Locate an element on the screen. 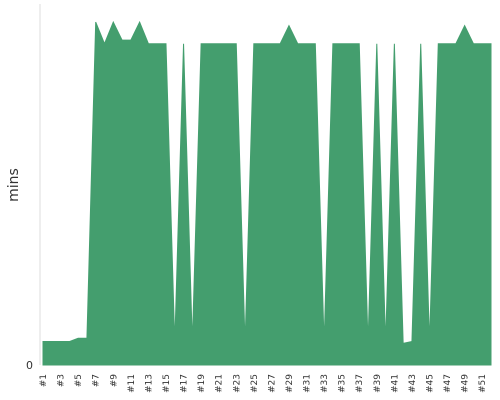 The image size is (500, 400). y-axis-ticks: 0 is located at coordinates (29, 365).